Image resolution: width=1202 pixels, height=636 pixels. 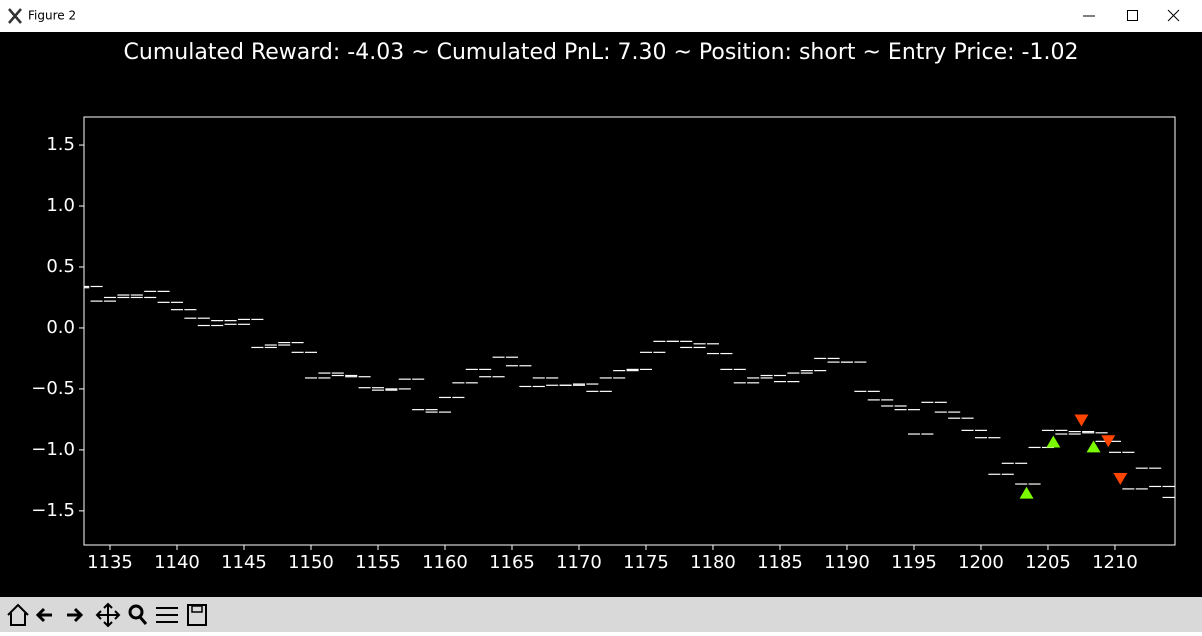 I want to click on forward-button, so click(x=75, y=615).